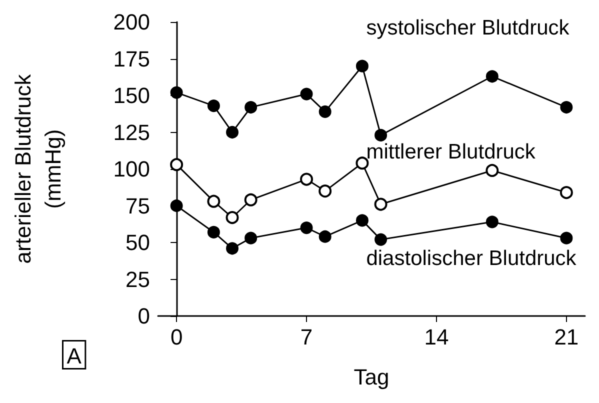 The image size is (599, 403). Describe the element at coordinates (138, 205) in the screenshot. I see `y-tick-label: 75` at that location.